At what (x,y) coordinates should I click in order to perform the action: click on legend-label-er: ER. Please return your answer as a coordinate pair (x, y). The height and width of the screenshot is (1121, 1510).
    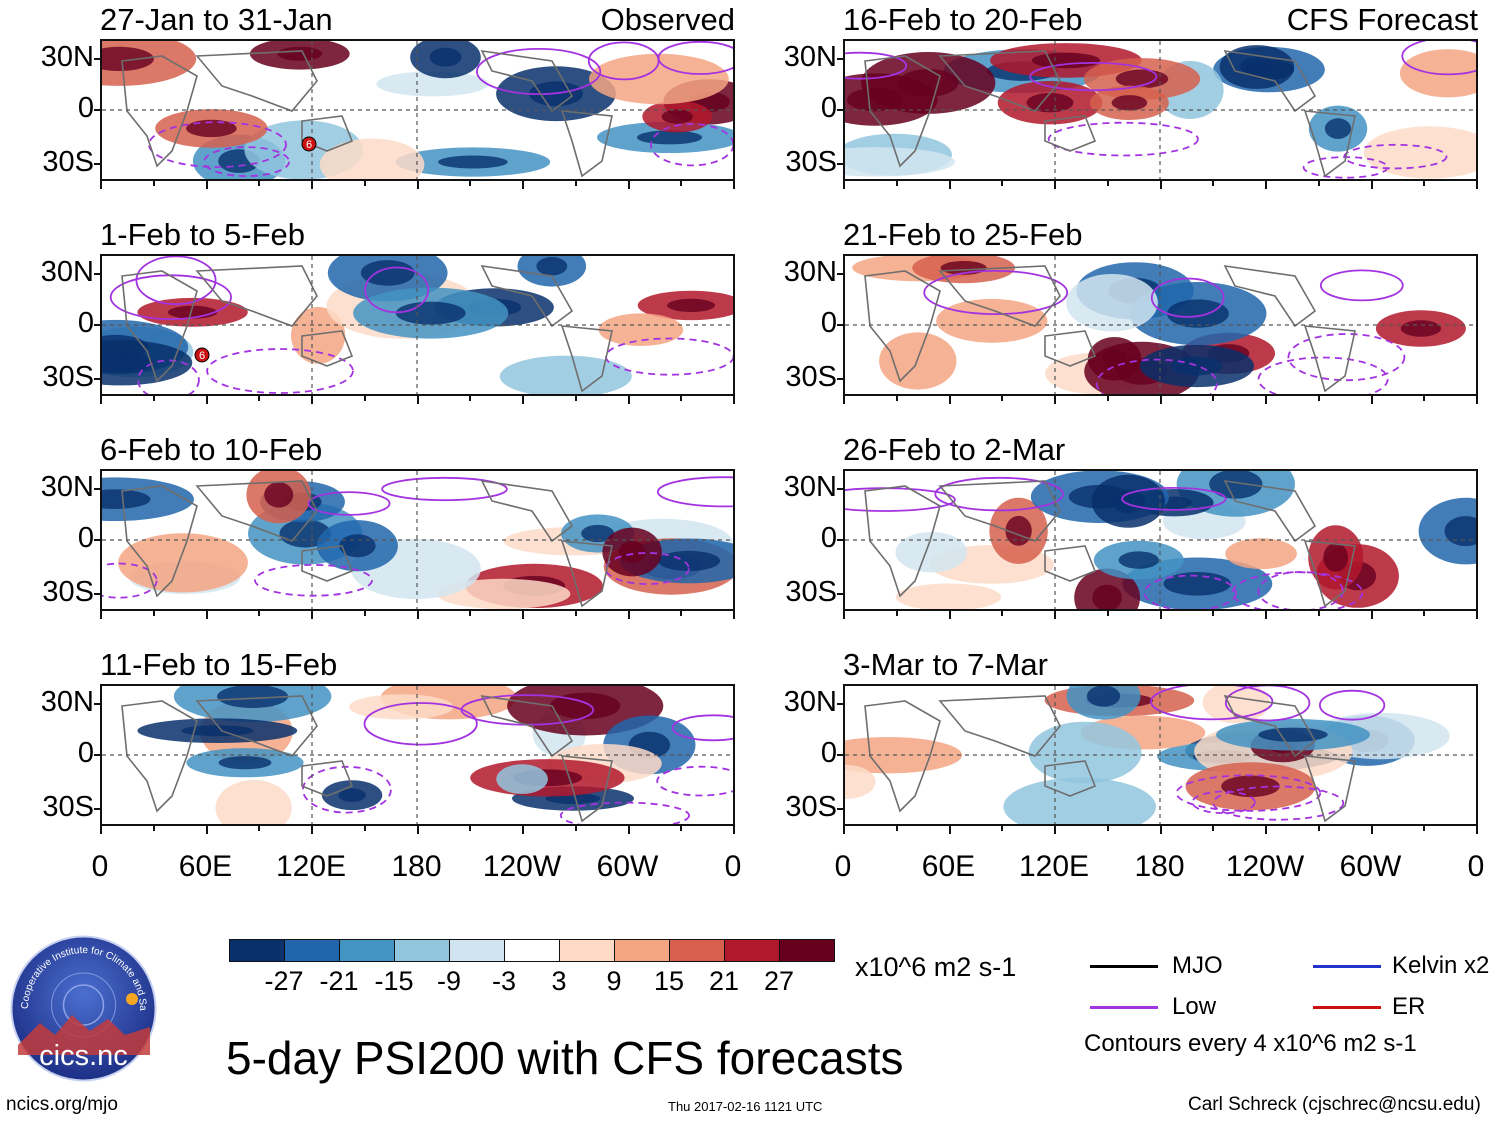
    Looking at the image, I should click on (1409, 1006).